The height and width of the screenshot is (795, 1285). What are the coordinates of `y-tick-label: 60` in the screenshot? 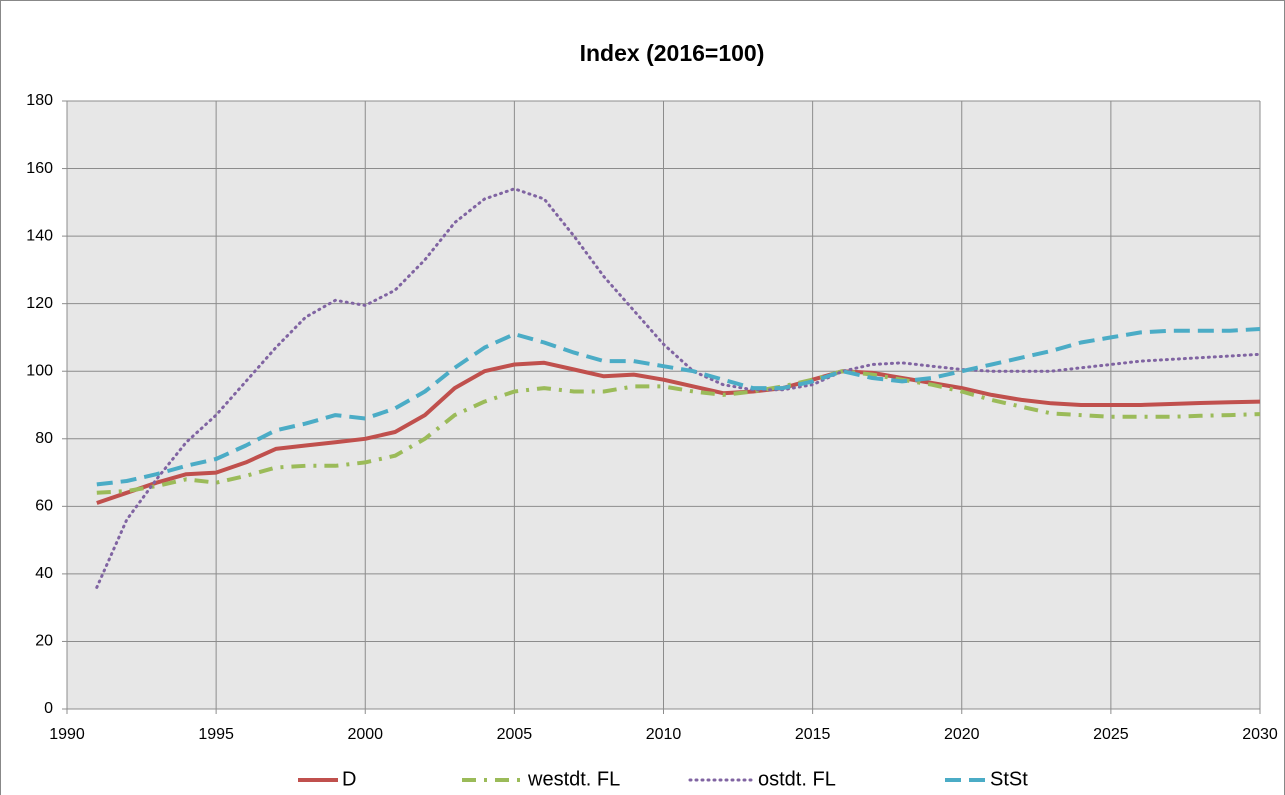 It's located at (44, 506).